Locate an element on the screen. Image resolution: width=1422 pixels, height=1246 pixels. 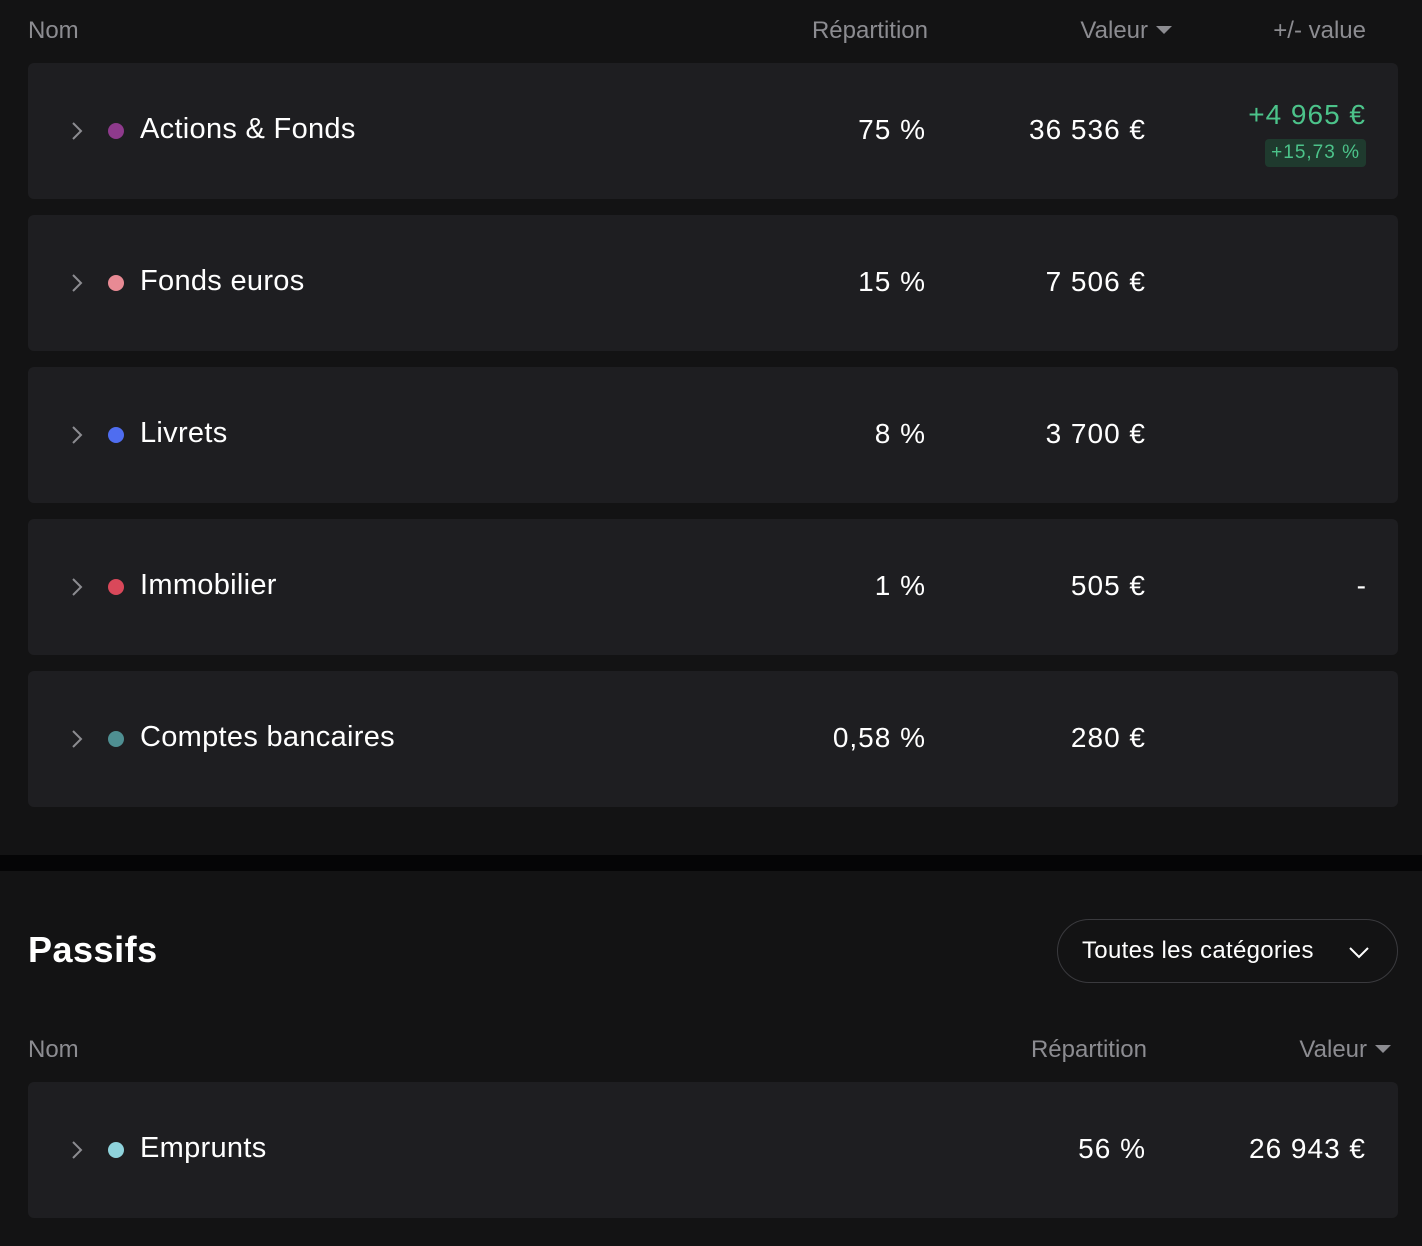
asset-name: Actions & Fonds is located at coordinates (248, 129).